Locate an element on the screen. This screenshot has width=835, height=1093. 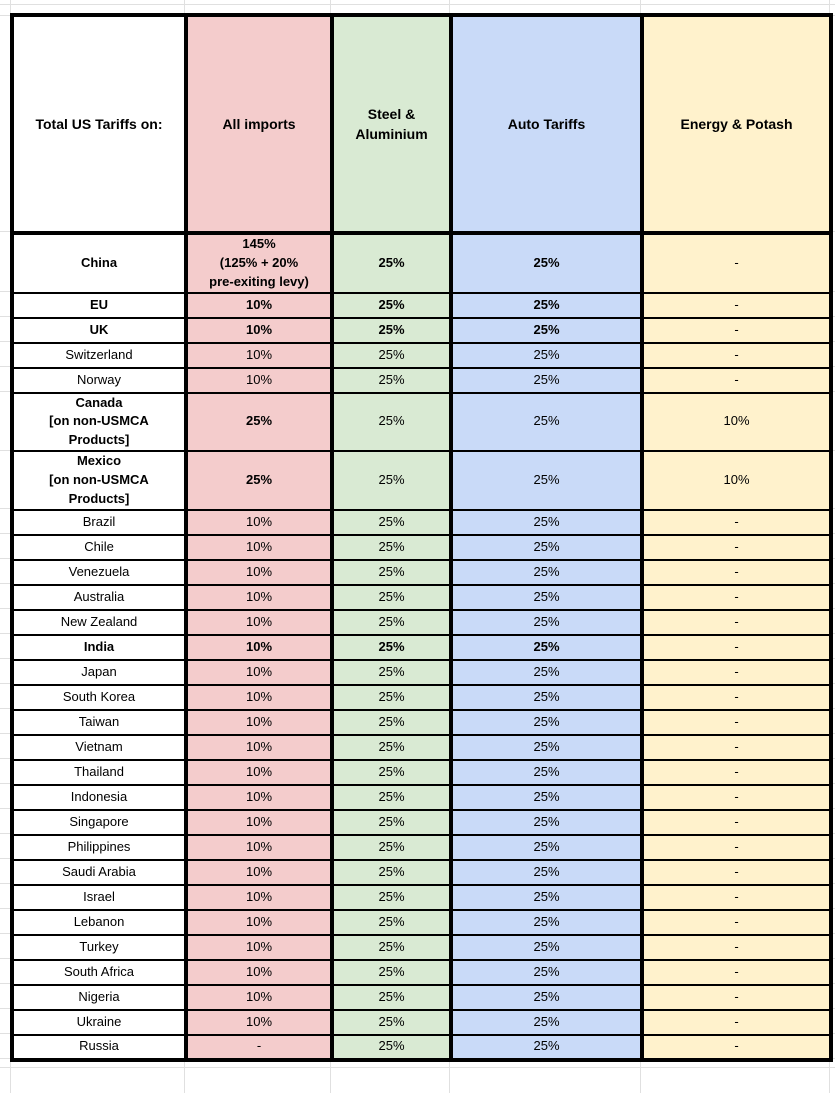
country-cell: Vietnam is located at coordinates (99, 747).